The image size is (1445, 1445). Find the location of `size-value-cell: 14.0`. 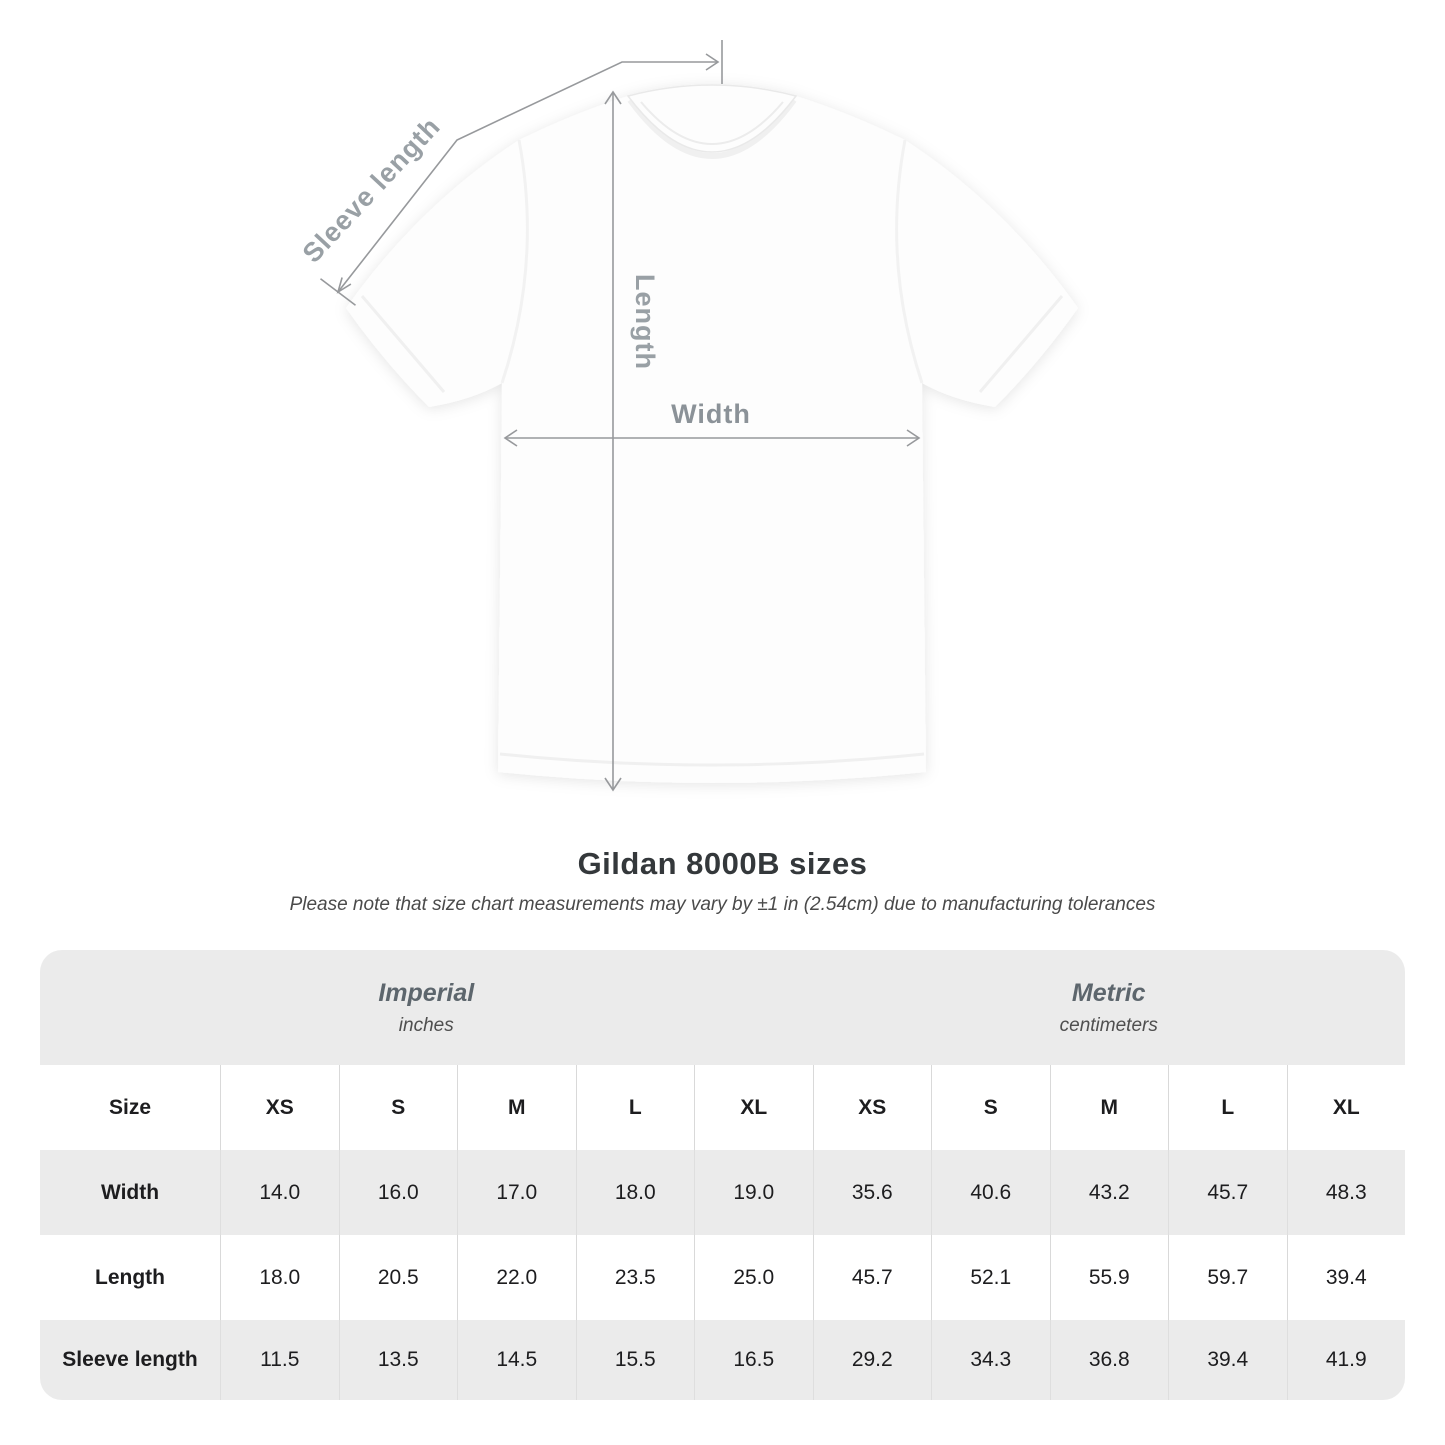

size-value-cell: 14.0 is located at coordinates (279, 1192).